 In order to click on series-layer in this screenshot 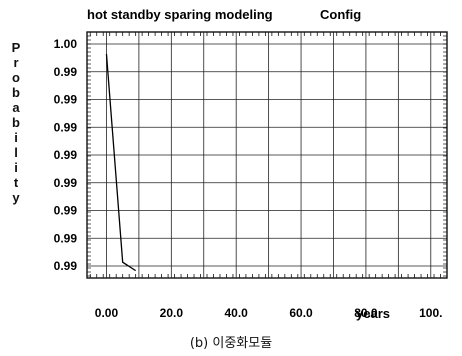, I will do `click(121, 163)`.